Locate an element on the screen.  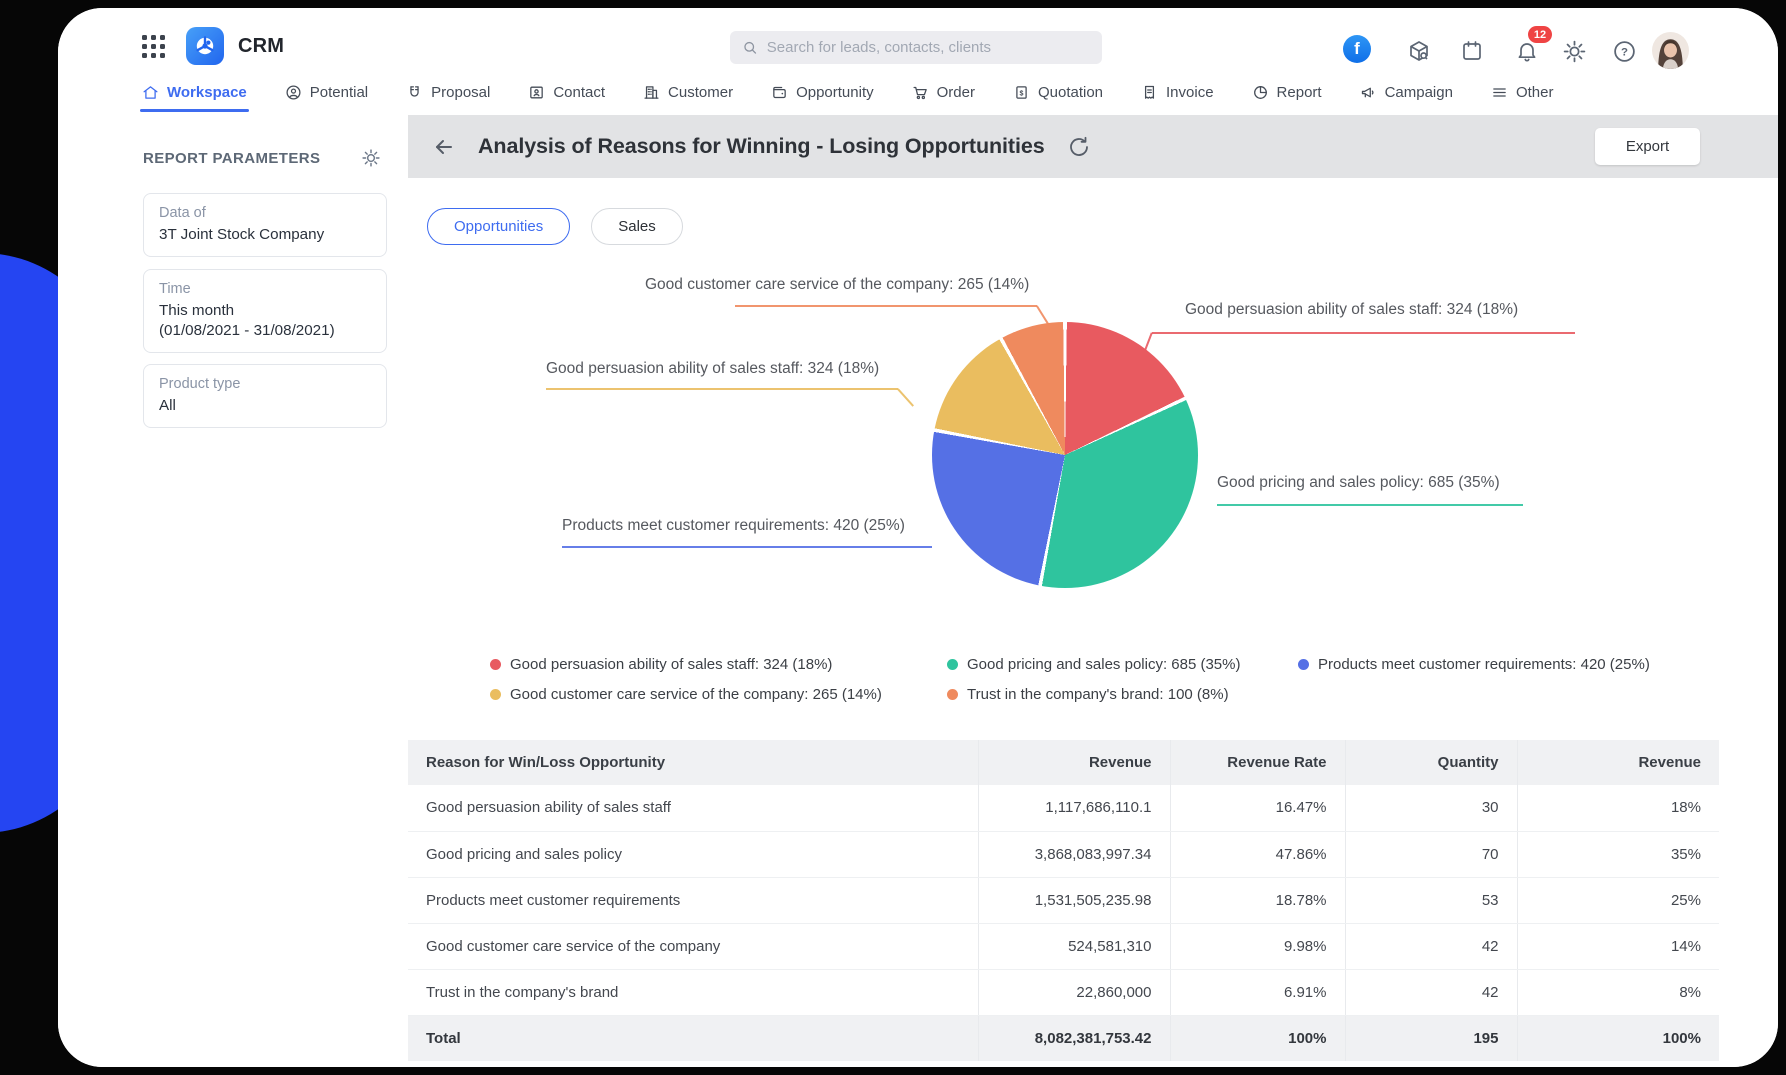
calendar-icon is located at coordinates (1472, 51).